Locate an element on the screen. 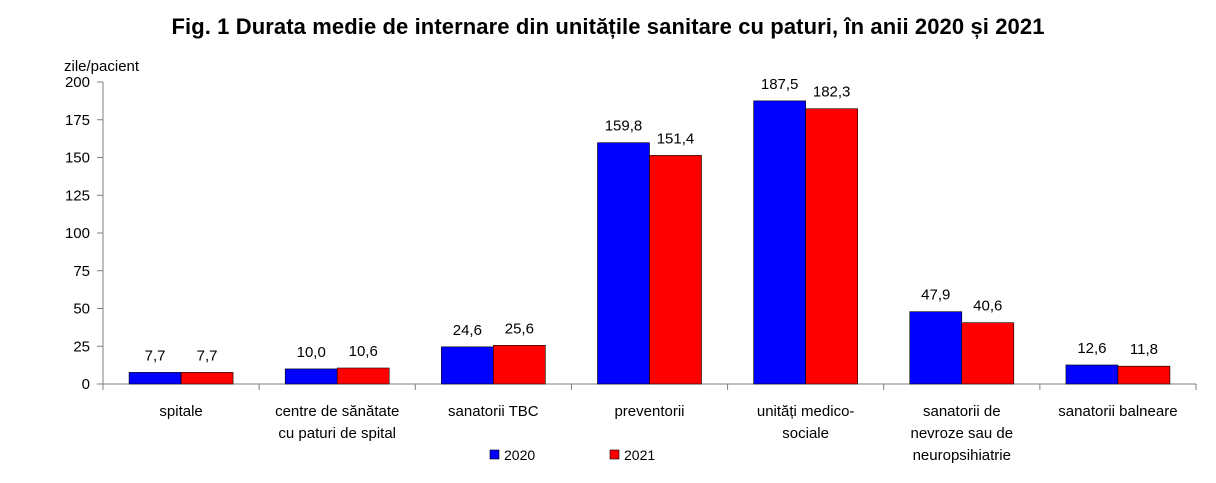 The width and height of the screenshot is (1216, 483). data-label-2021-0: 7,7 is located at coordinates (207, 355).